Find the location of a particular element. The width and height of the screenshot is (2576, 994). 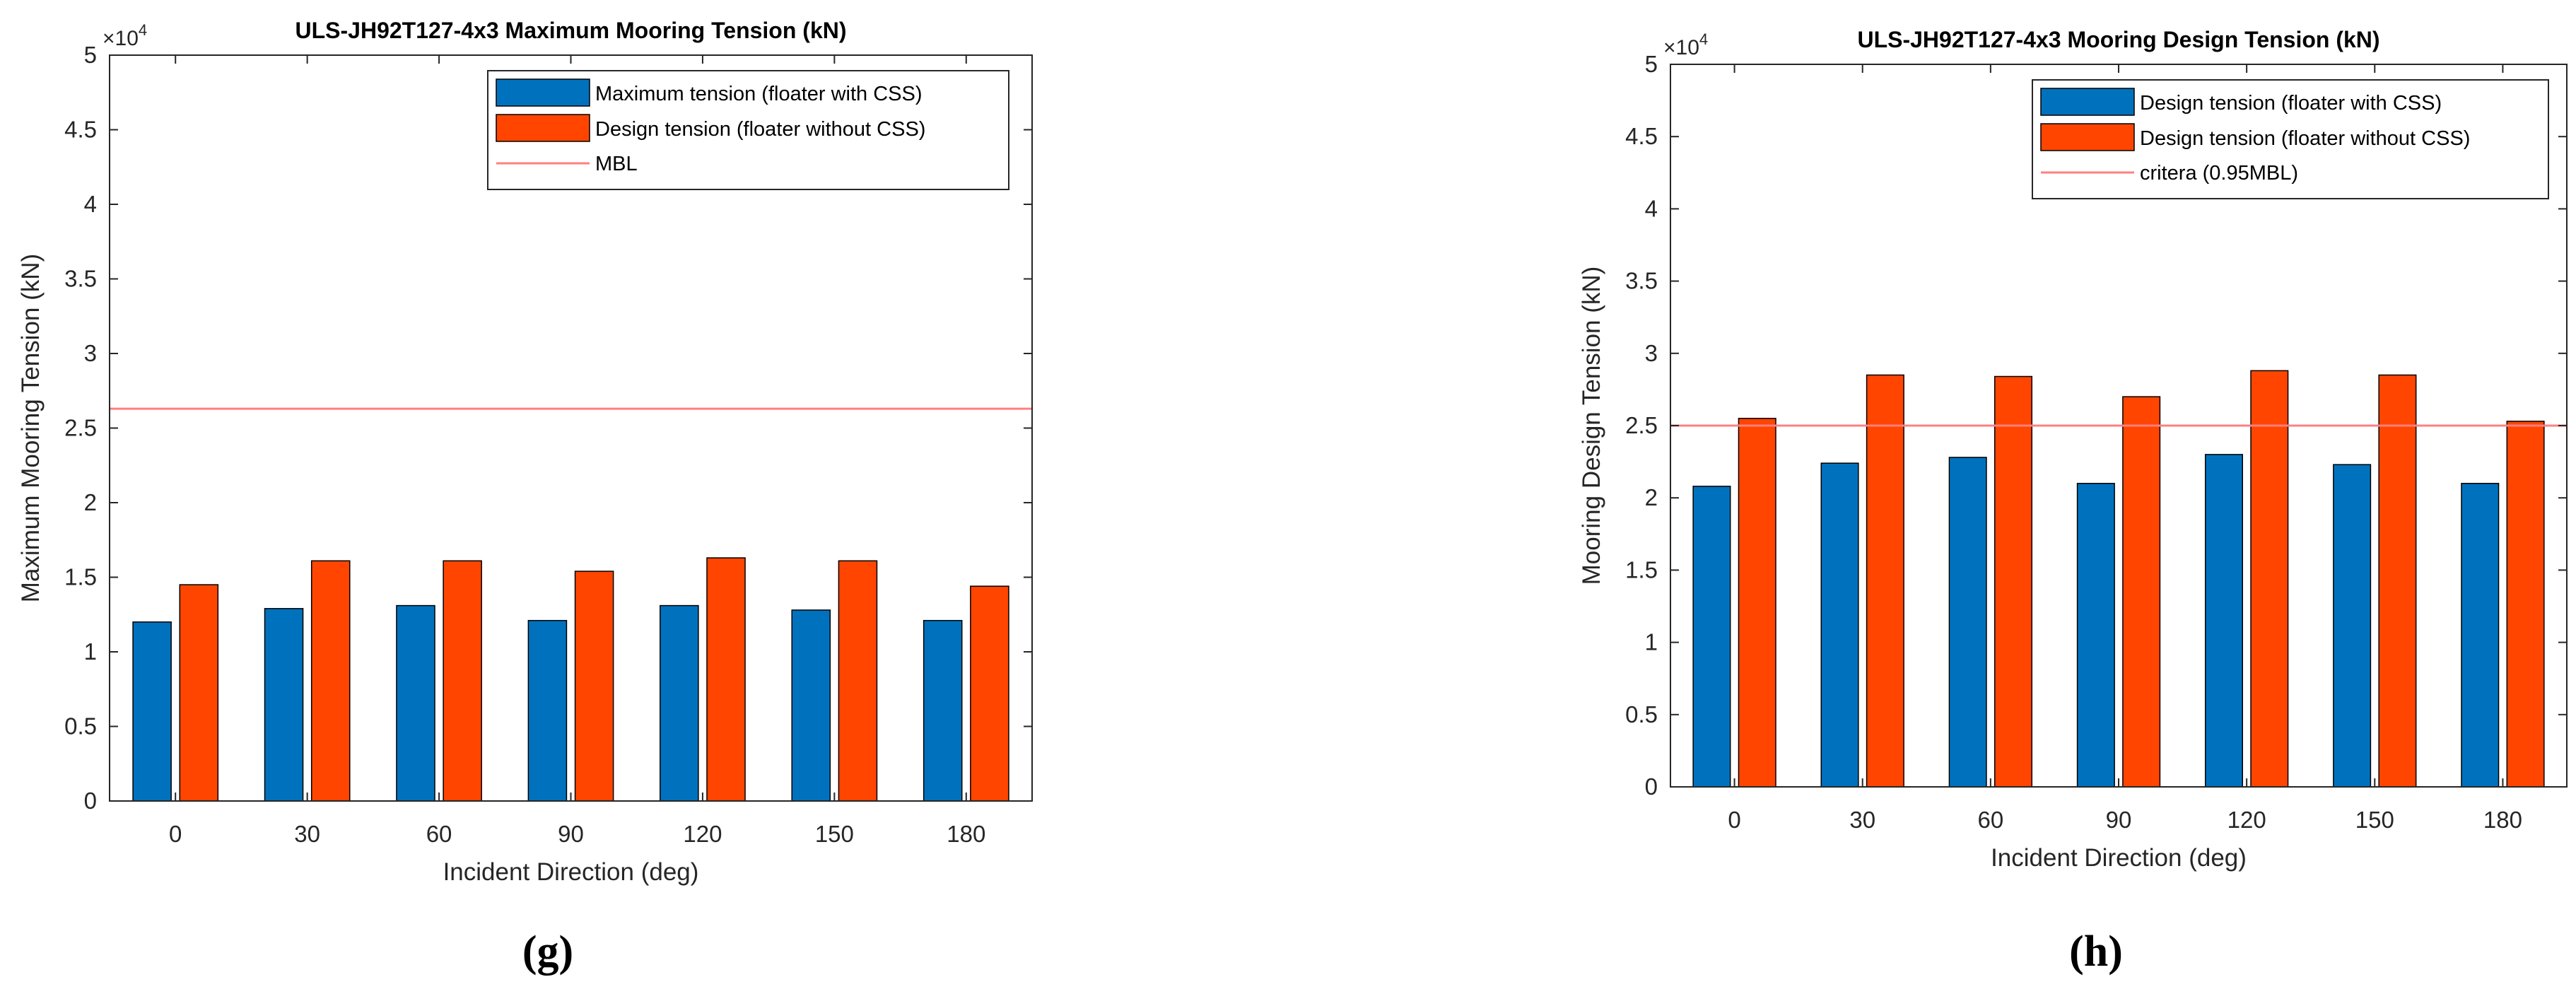

panel-label: (g) is located at coordinates (547, 952).